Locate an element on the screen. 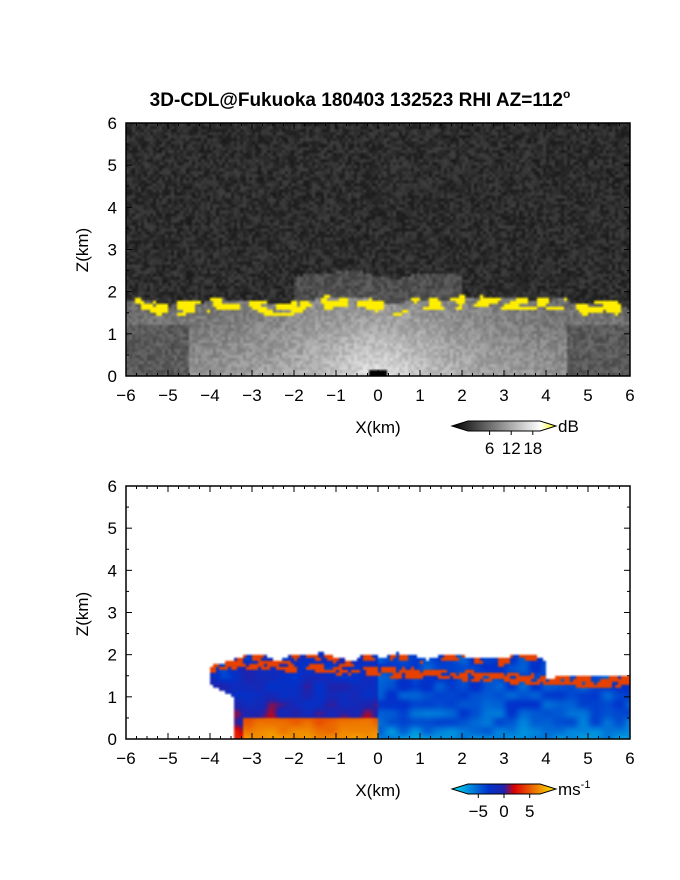 The image size is (680, 880). colorbar-tick-label: −5 is located at coordinates (478, 811).